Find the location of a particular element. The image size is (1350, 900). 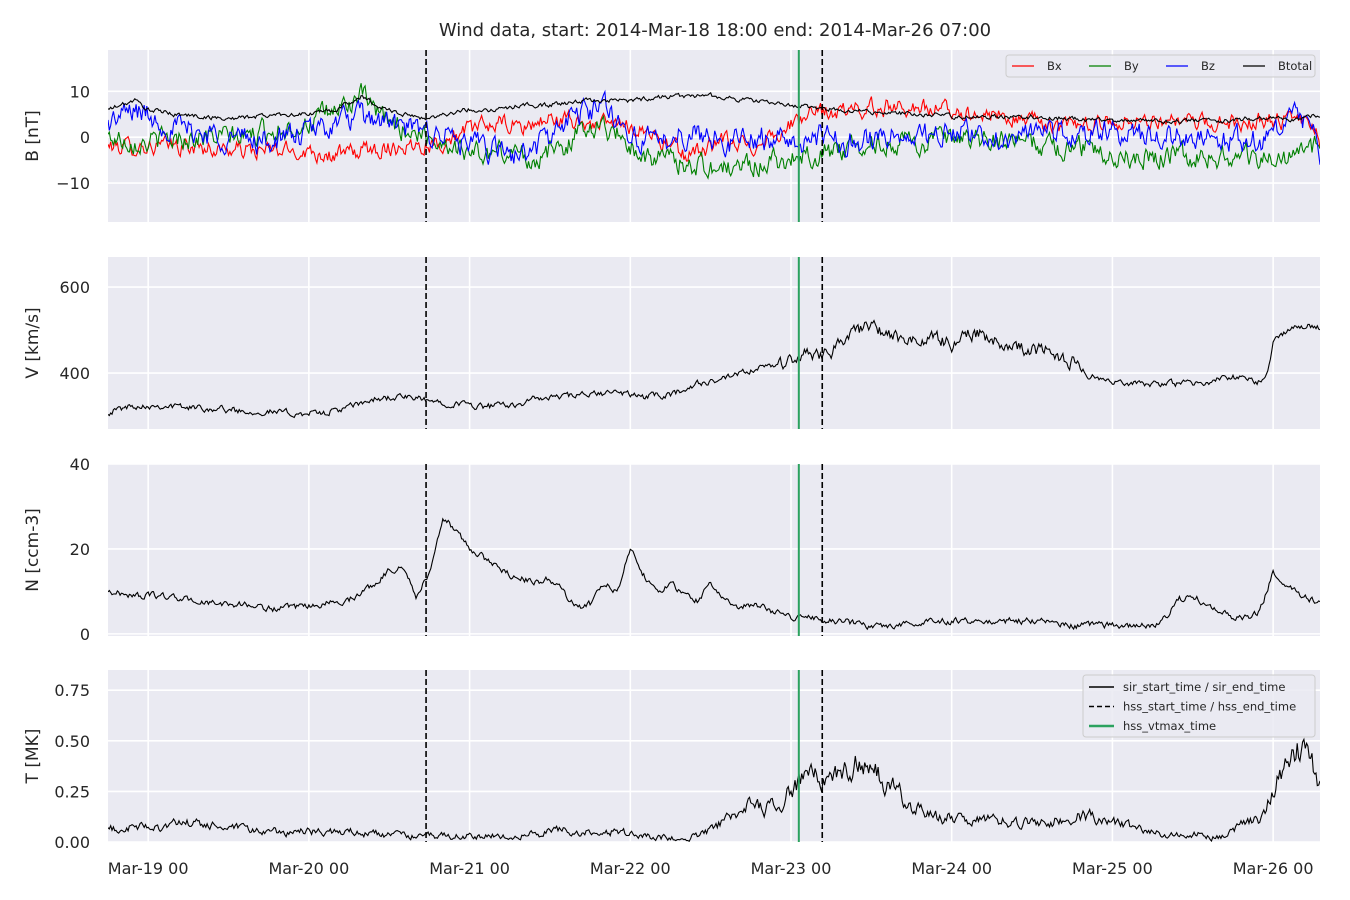

y-tick-label: 20 is located at coordinates (80, 549).